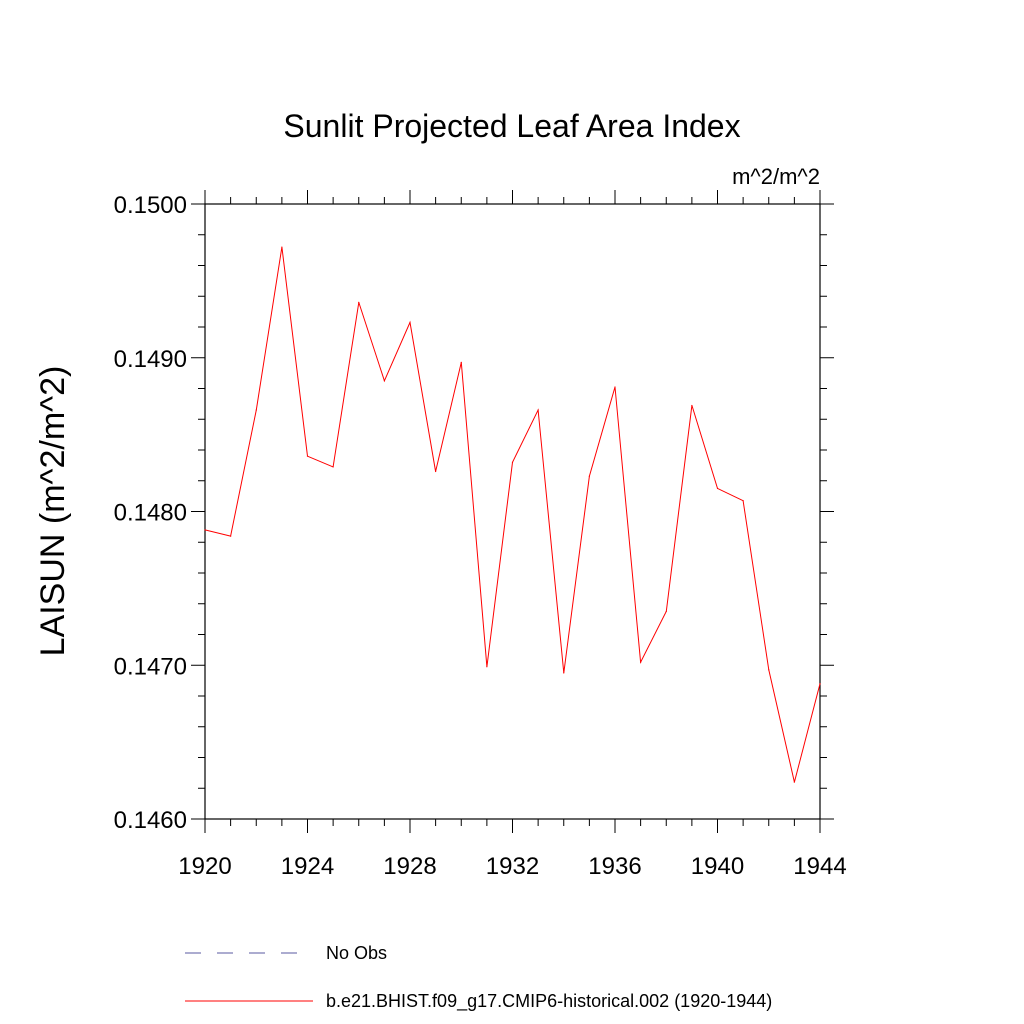 This screenshot has height=1024, width=1024. What do you see at coordinates (717, 866) in the screenshot?
I see `x-tick-label: 1940` at bounding box center [717, 866].